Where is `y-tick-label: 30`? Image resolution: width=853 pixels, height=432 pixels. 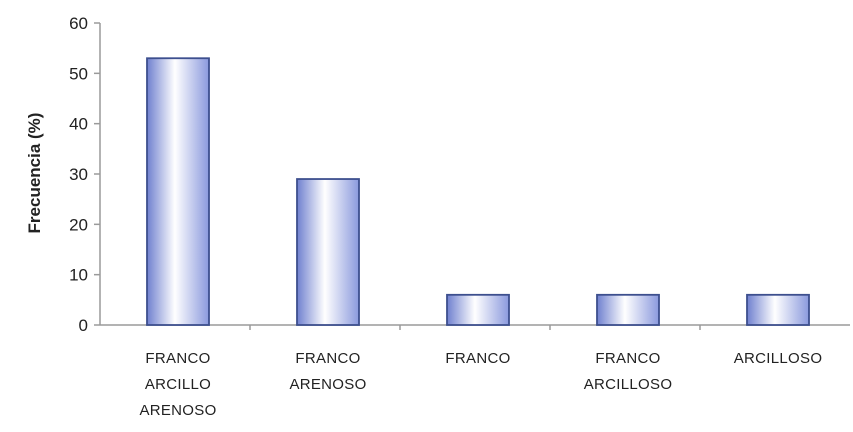
y-tick-label: 30 is located at coordinates (78, 174).